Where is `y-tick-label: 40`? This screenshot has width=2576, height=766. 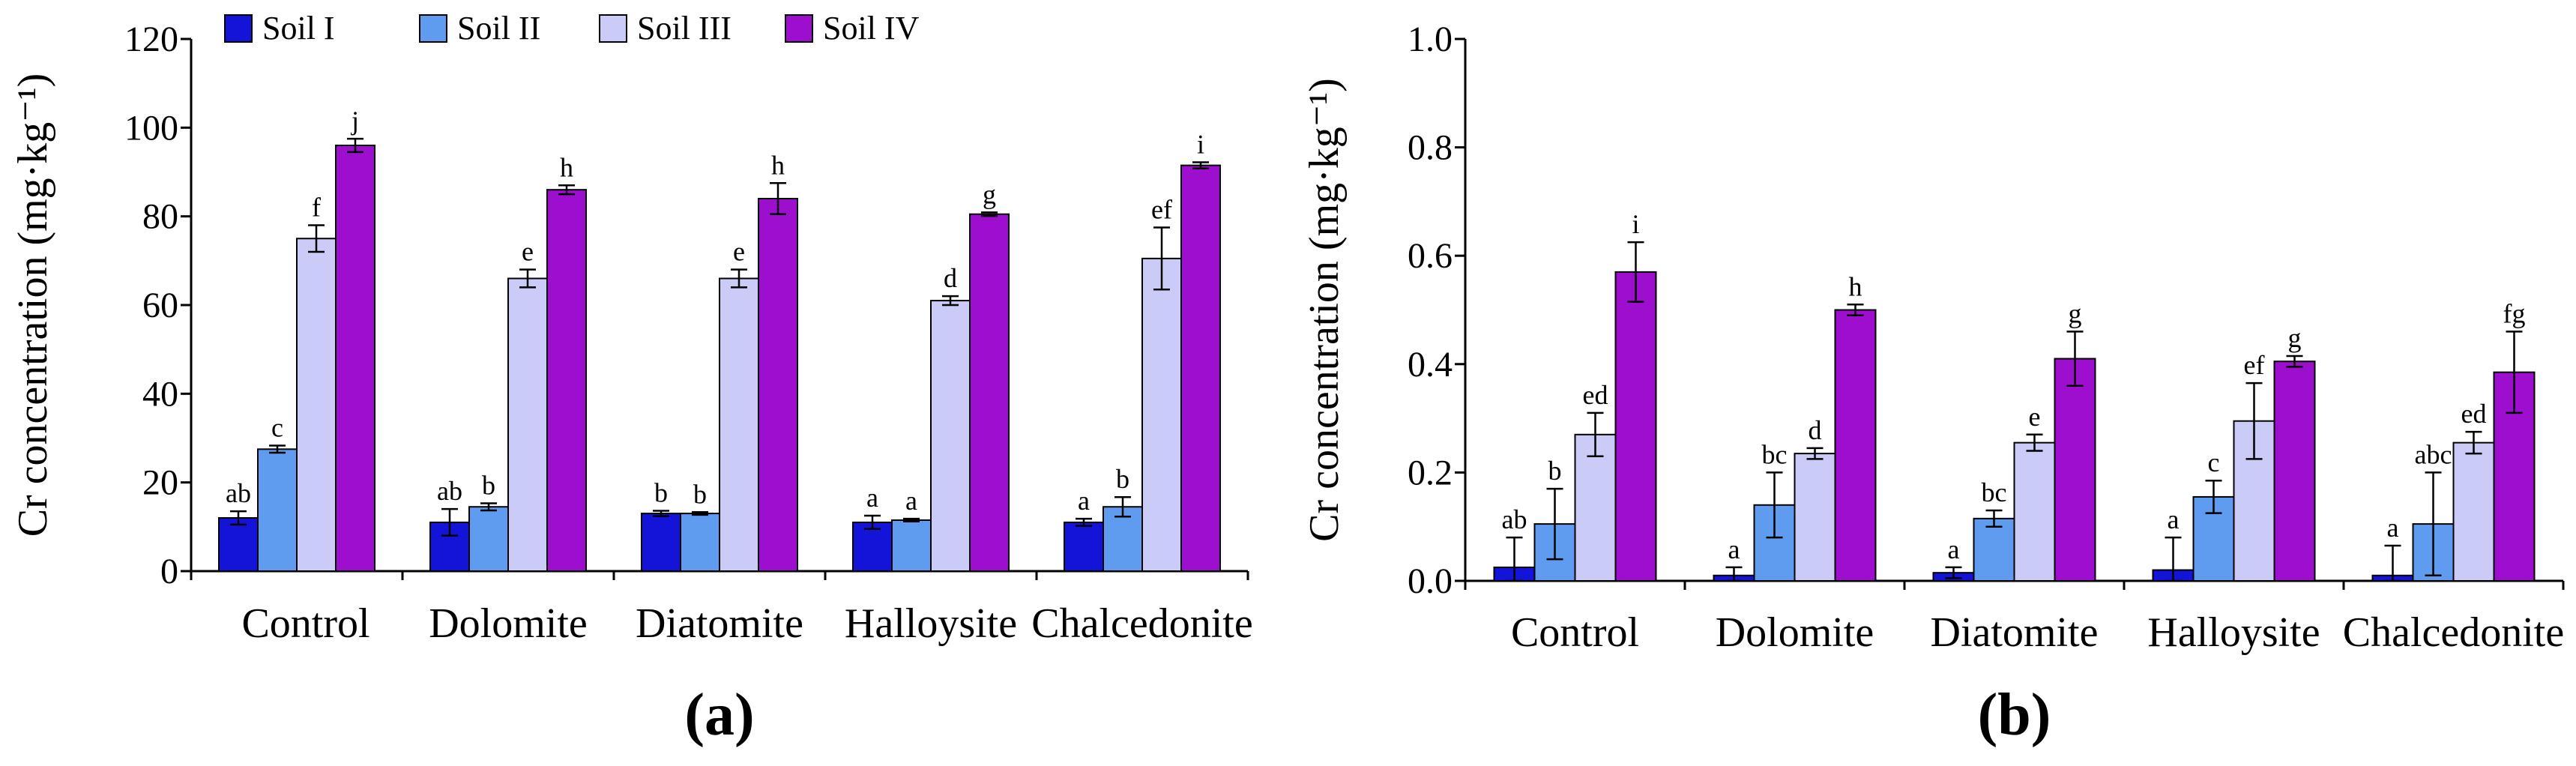 y-tick-label: 40 is located at coordinates (160, 394).